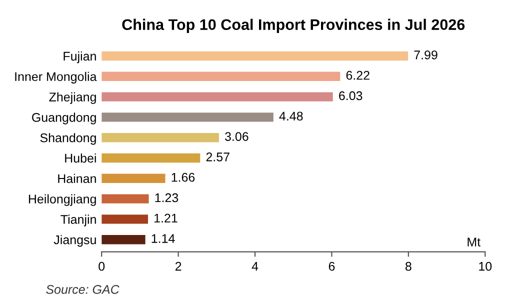 This screenshot has width=508, height=306. I want to click on chart-title: China Top 10 Coal Import Provinces in Jul 2026, so click(293, 26).